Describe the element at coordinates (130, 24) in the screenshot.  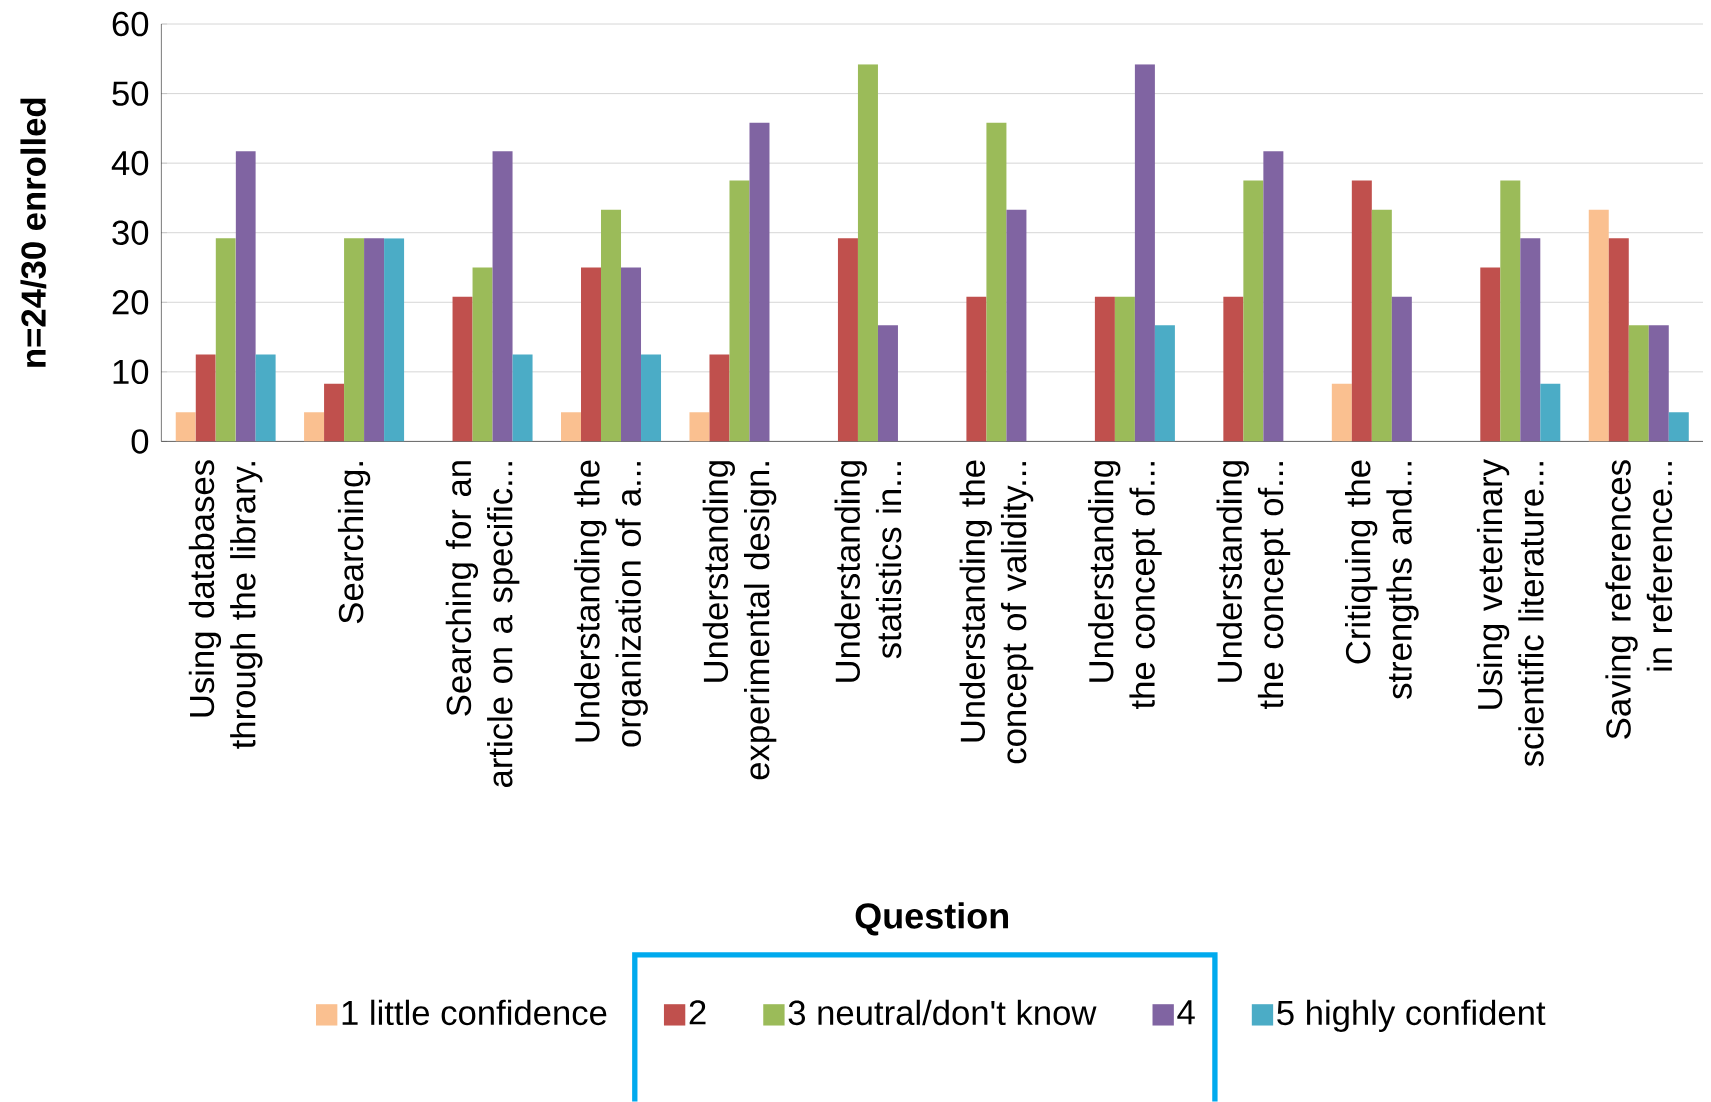
I see `y-tick-label: 60` at that location.